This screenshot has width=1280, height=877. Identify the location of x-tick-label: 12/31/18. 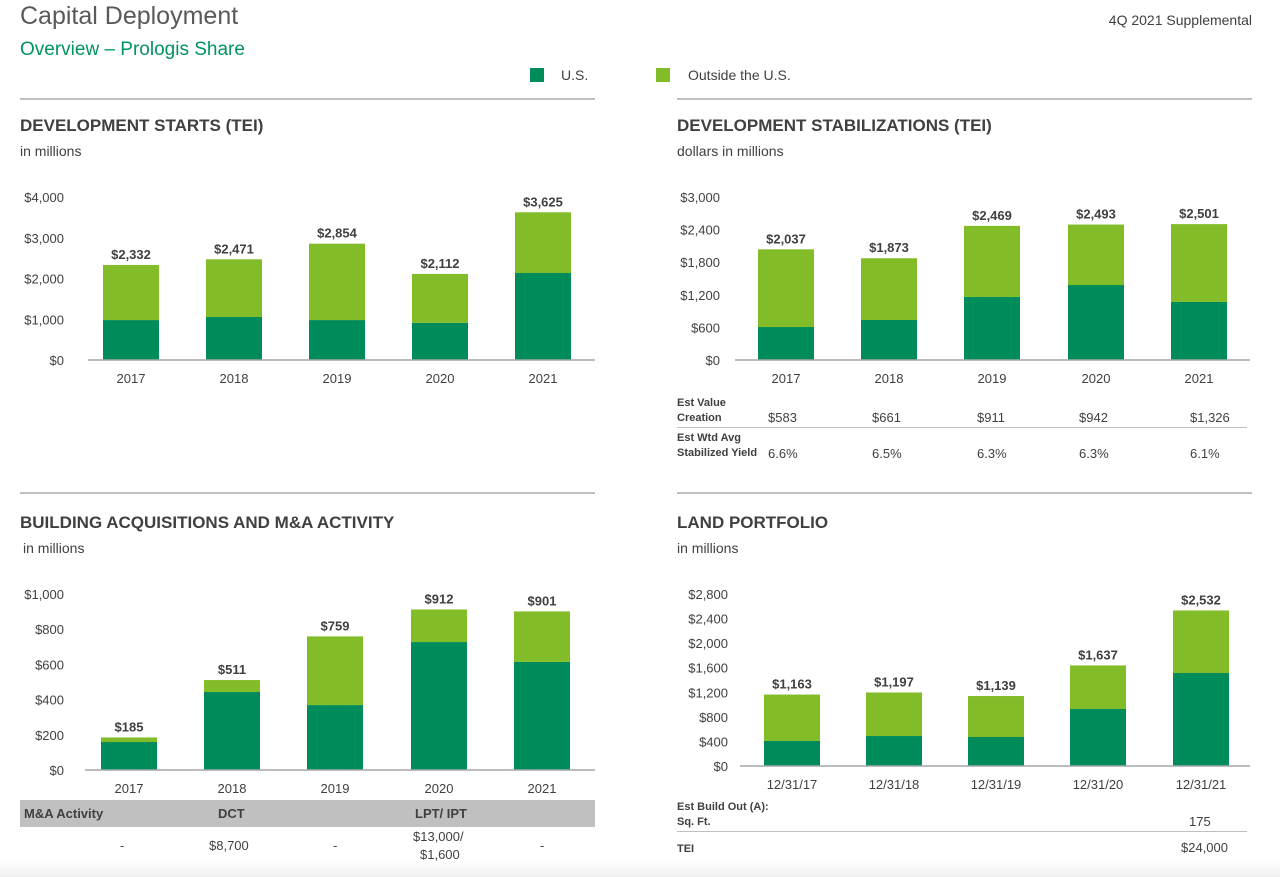
(894, 784).